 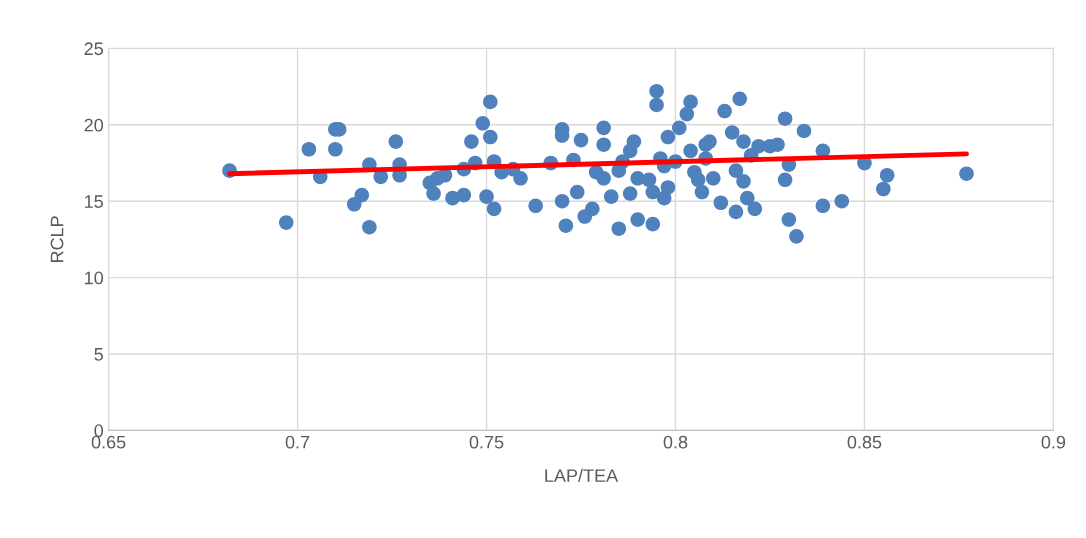 What do you see at coordinates (94, 125) in the screenshot?
I see `y-tick-label: 20` at bounding box center [94, 125].